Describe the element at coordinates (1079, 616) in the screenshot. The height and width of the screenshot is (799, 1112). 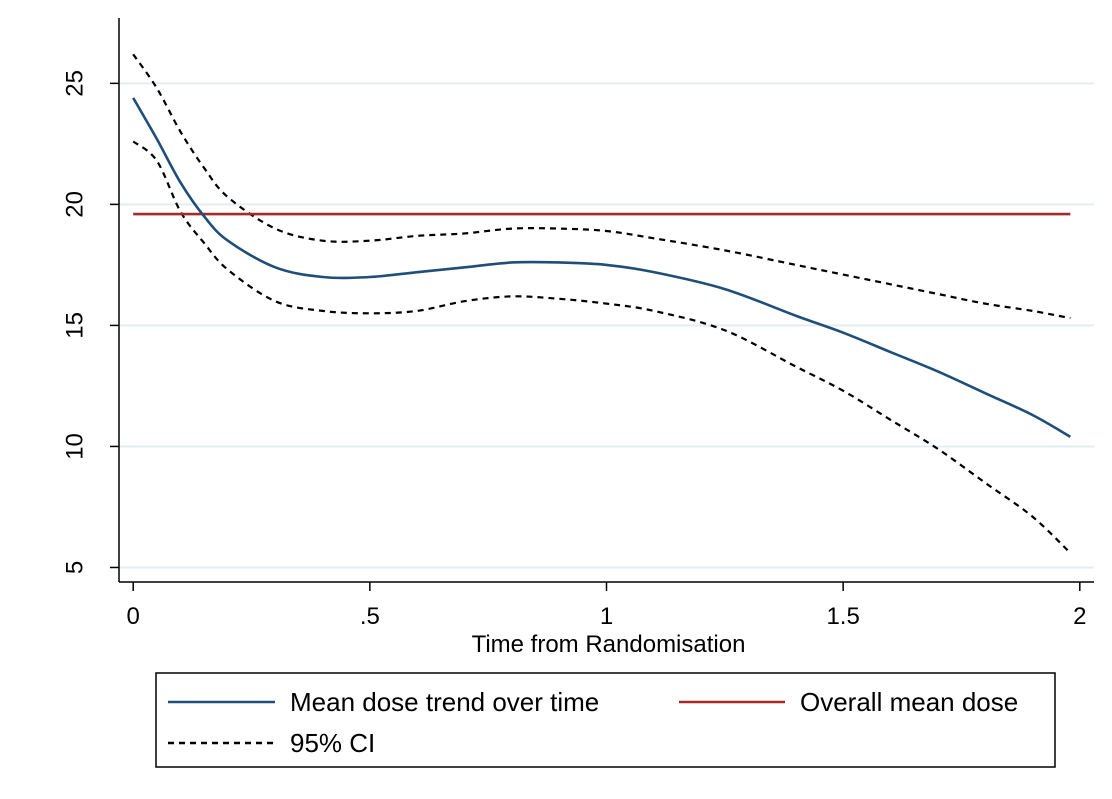
I see `x-tick-label: 2` at that location.